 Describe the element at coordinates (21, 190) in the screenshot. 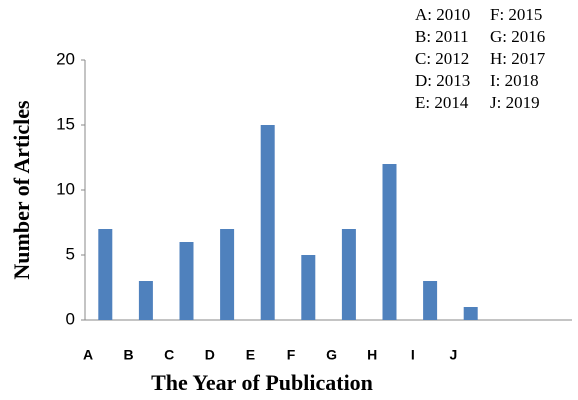

I see `y-axis-label: Number of Articles` at that location.